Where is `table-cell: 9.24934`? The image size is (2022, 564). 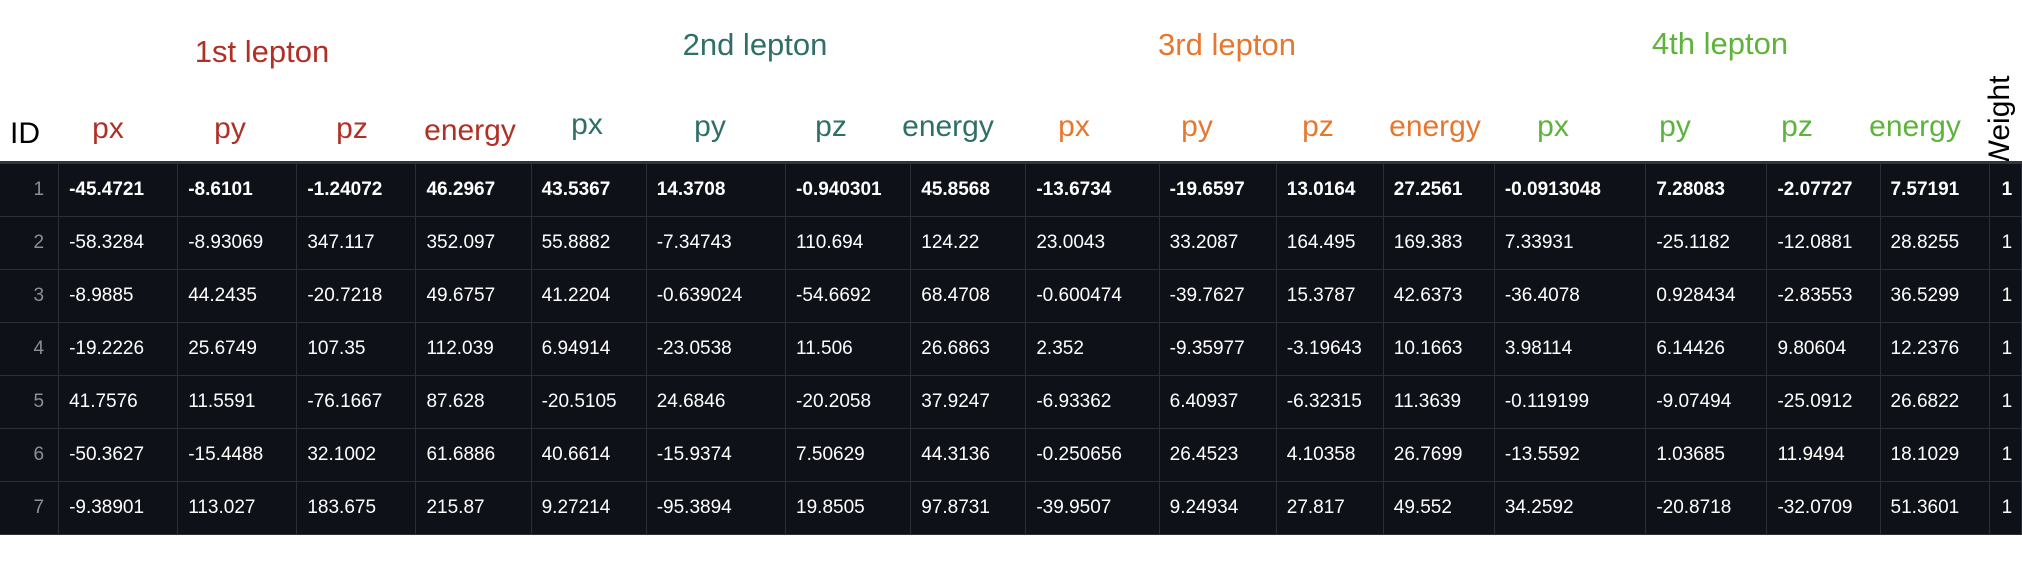
table-cell: 9.24934 is located at coordinates (1218, 508).